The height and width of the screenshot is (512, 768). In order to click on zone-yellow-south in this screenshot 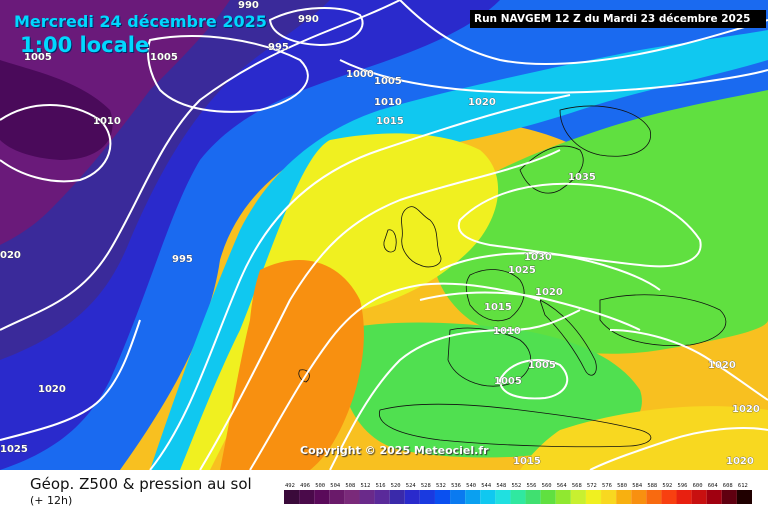, I will do `click(644, 438)`.